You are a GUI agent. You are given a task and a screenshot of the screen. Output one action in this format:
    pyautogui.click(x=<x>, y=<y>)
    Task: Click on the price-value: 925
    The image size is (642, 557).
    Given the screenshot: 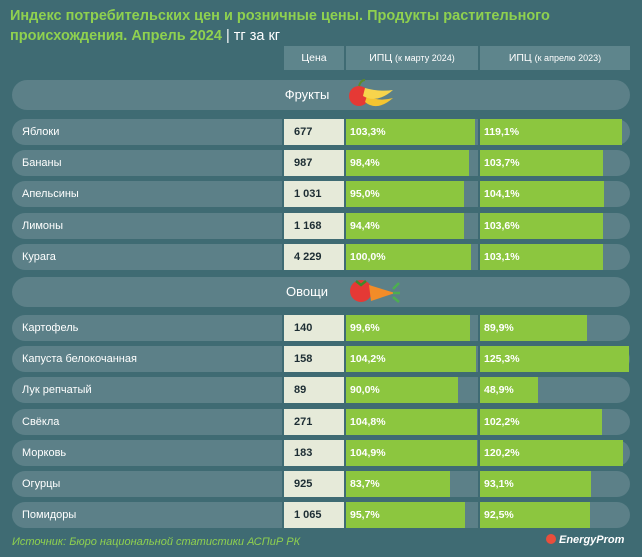 What is the action you would take?
    pyautogui.click(x=314, y=484)
    